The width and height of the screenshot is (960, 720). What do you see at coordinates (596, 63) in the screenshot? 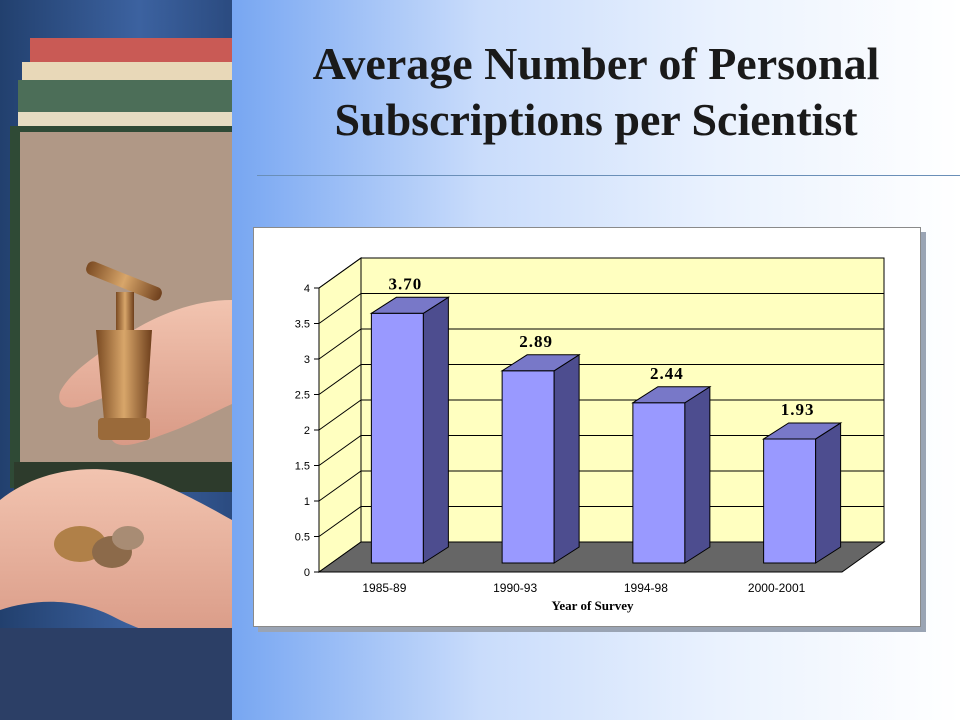
I see `slide-title-line-1: Average Number of Personal` at bounding box center [596, 63].